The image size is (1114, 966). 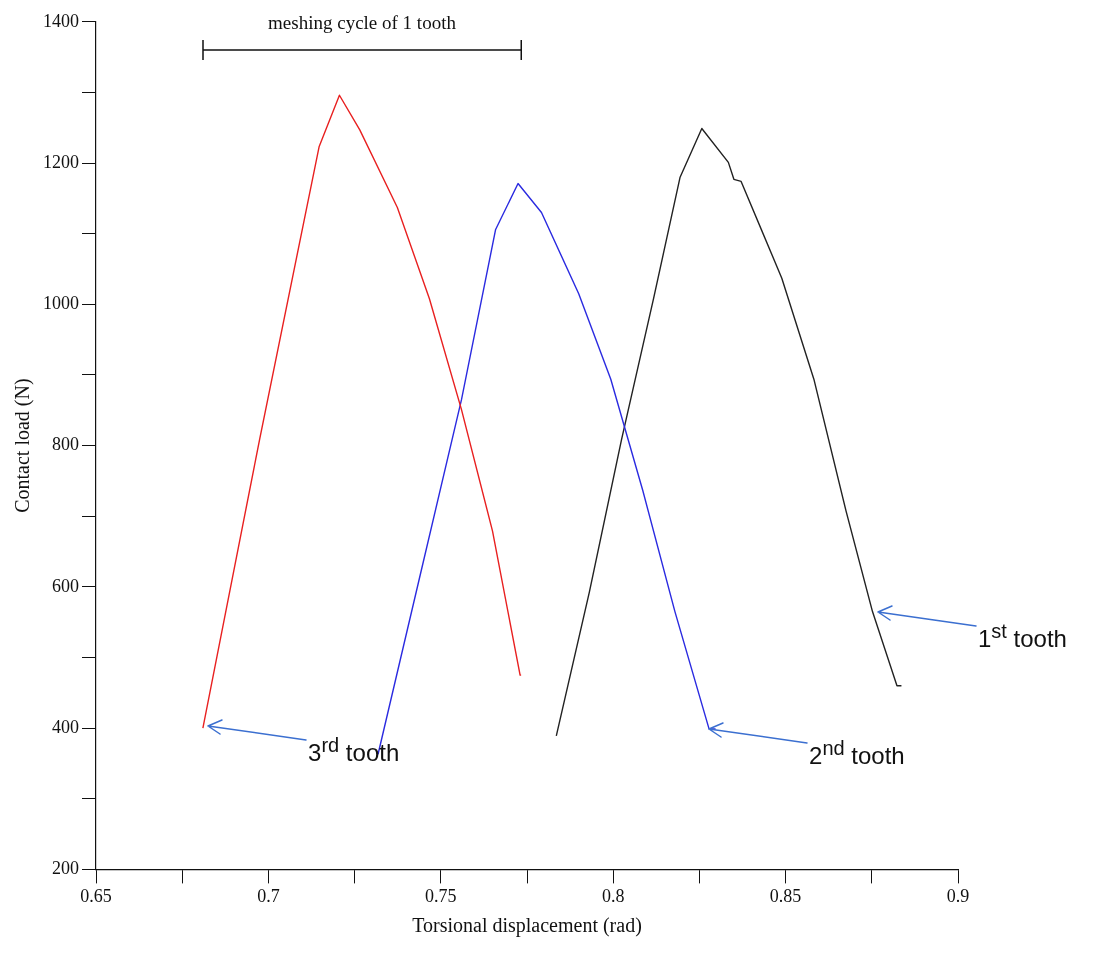 I want to click on x-axis-title: Torsional displacement (rad), so click(x=527, y=926).